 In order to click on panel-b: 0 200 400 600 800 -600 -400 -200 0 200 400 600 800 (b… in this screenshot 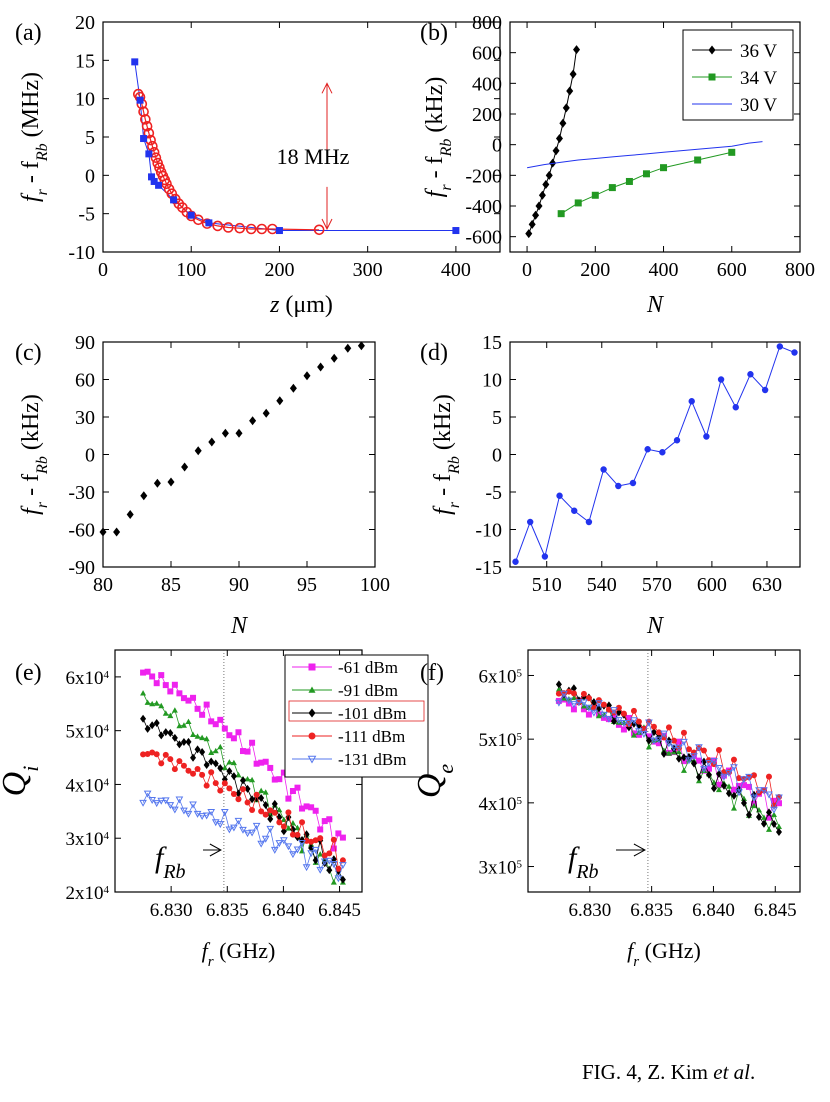, I will do `click(617, 165)`.